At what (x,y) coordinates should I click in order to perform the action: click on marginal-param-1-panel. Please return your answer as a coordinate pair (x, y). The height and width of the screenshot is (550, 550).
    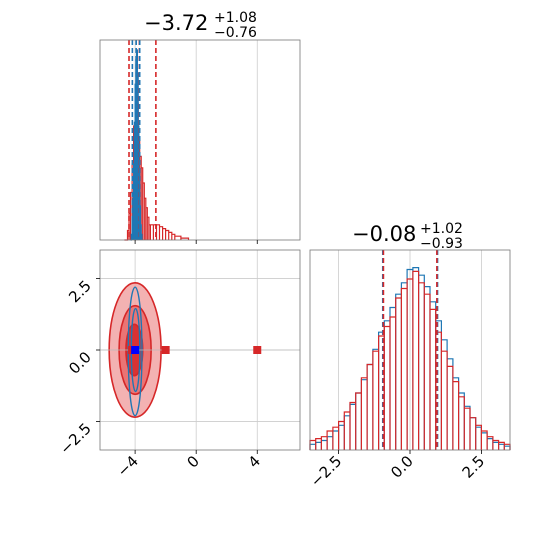
    Looking at the image, I should click on (200, 141).